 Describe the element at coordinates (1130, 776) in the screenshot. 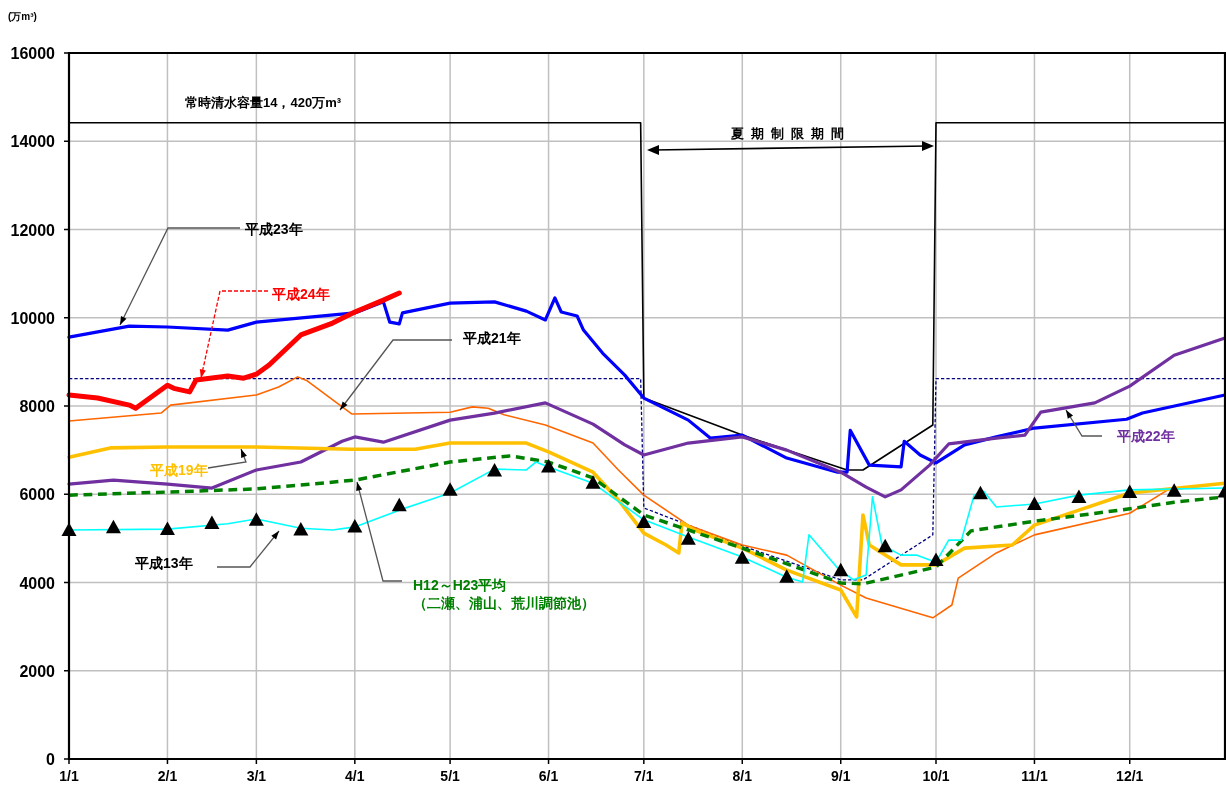

I see `x-tick-label: 12/1` at that location.